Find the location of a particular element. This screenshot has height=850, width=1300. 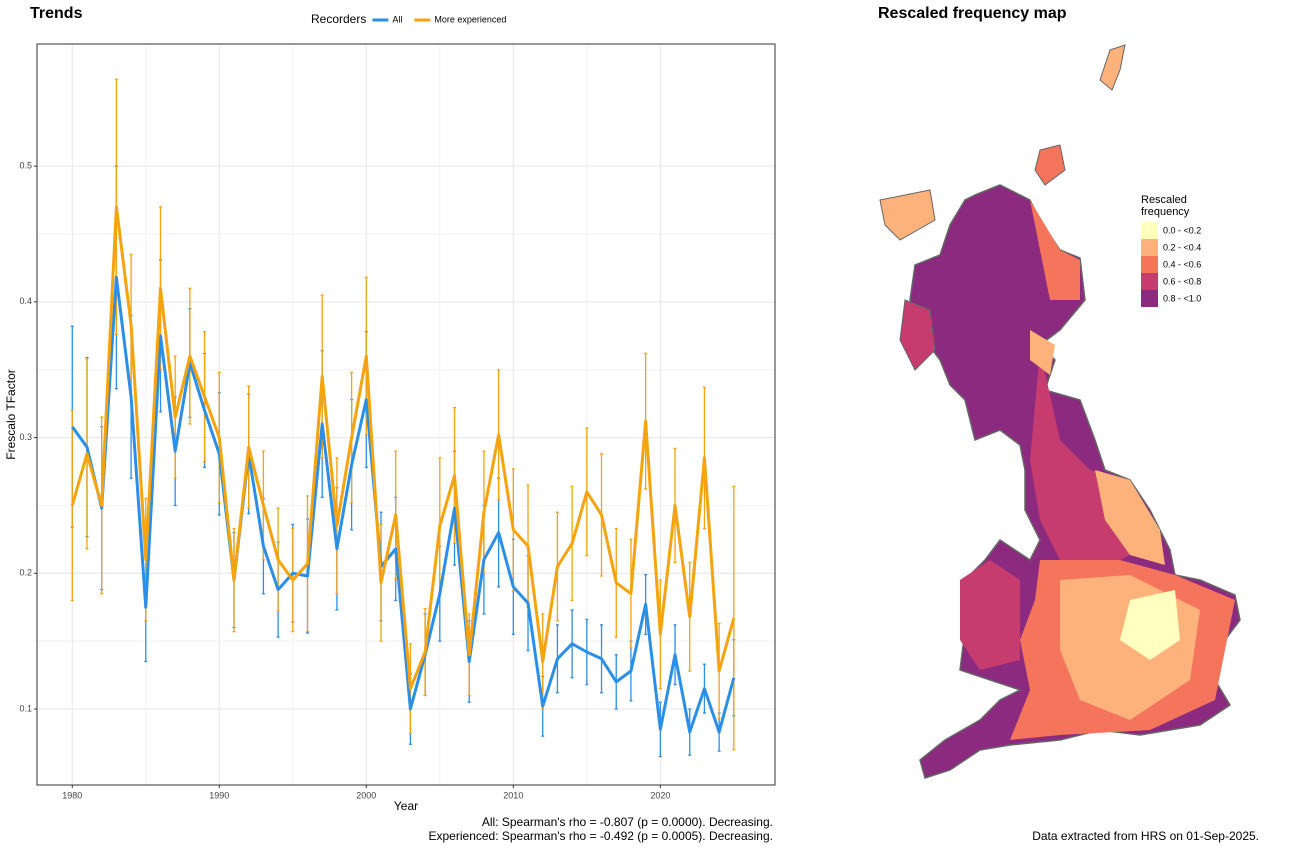

legend-label: 0.4 - <0.6 is located at coordinates (1182, 264).